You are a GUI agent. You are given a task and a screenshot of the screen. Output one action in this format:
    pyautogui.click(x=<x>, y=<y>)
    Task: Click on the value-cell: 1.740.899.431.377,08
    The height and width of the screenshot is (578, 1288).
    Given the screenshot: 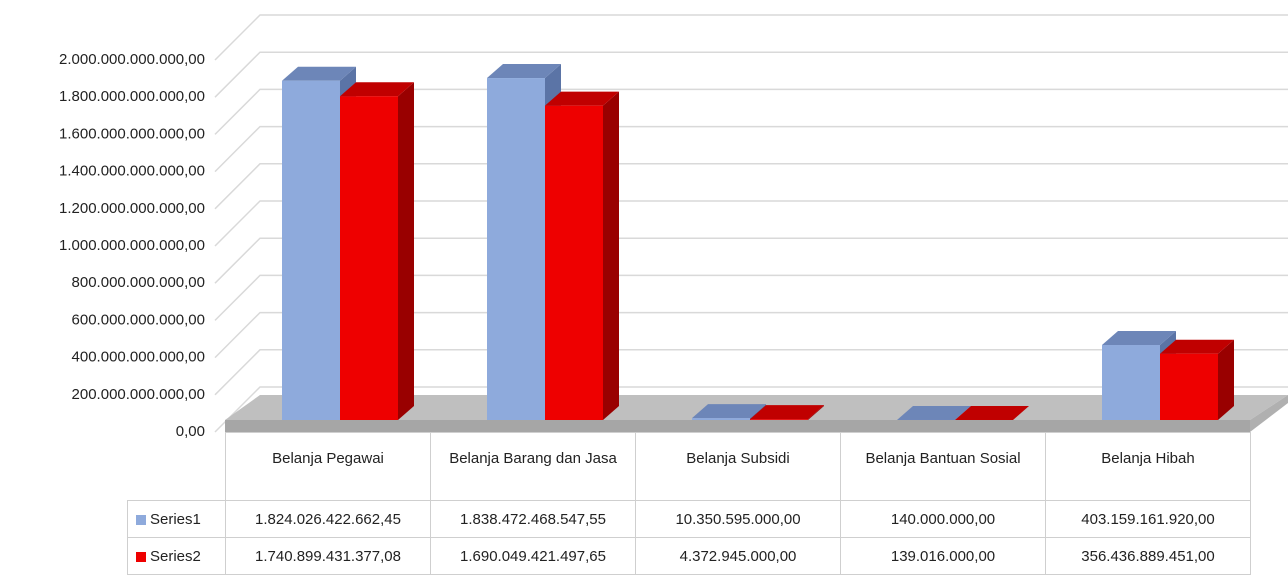 What is the action you would take?
    pyautogui.click(x=328, y=556)
    